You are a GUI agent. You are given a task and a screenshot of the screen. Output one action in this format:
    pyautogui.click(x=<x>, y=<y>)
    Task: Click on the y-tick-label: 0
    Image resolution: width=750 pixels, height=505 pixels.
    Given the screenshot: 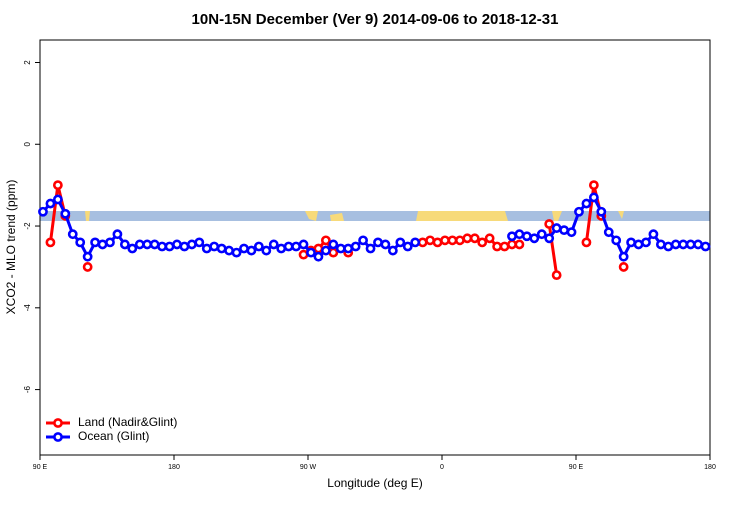 What is the action you would take?
    pyautogui.click(x=27, y=143)
    